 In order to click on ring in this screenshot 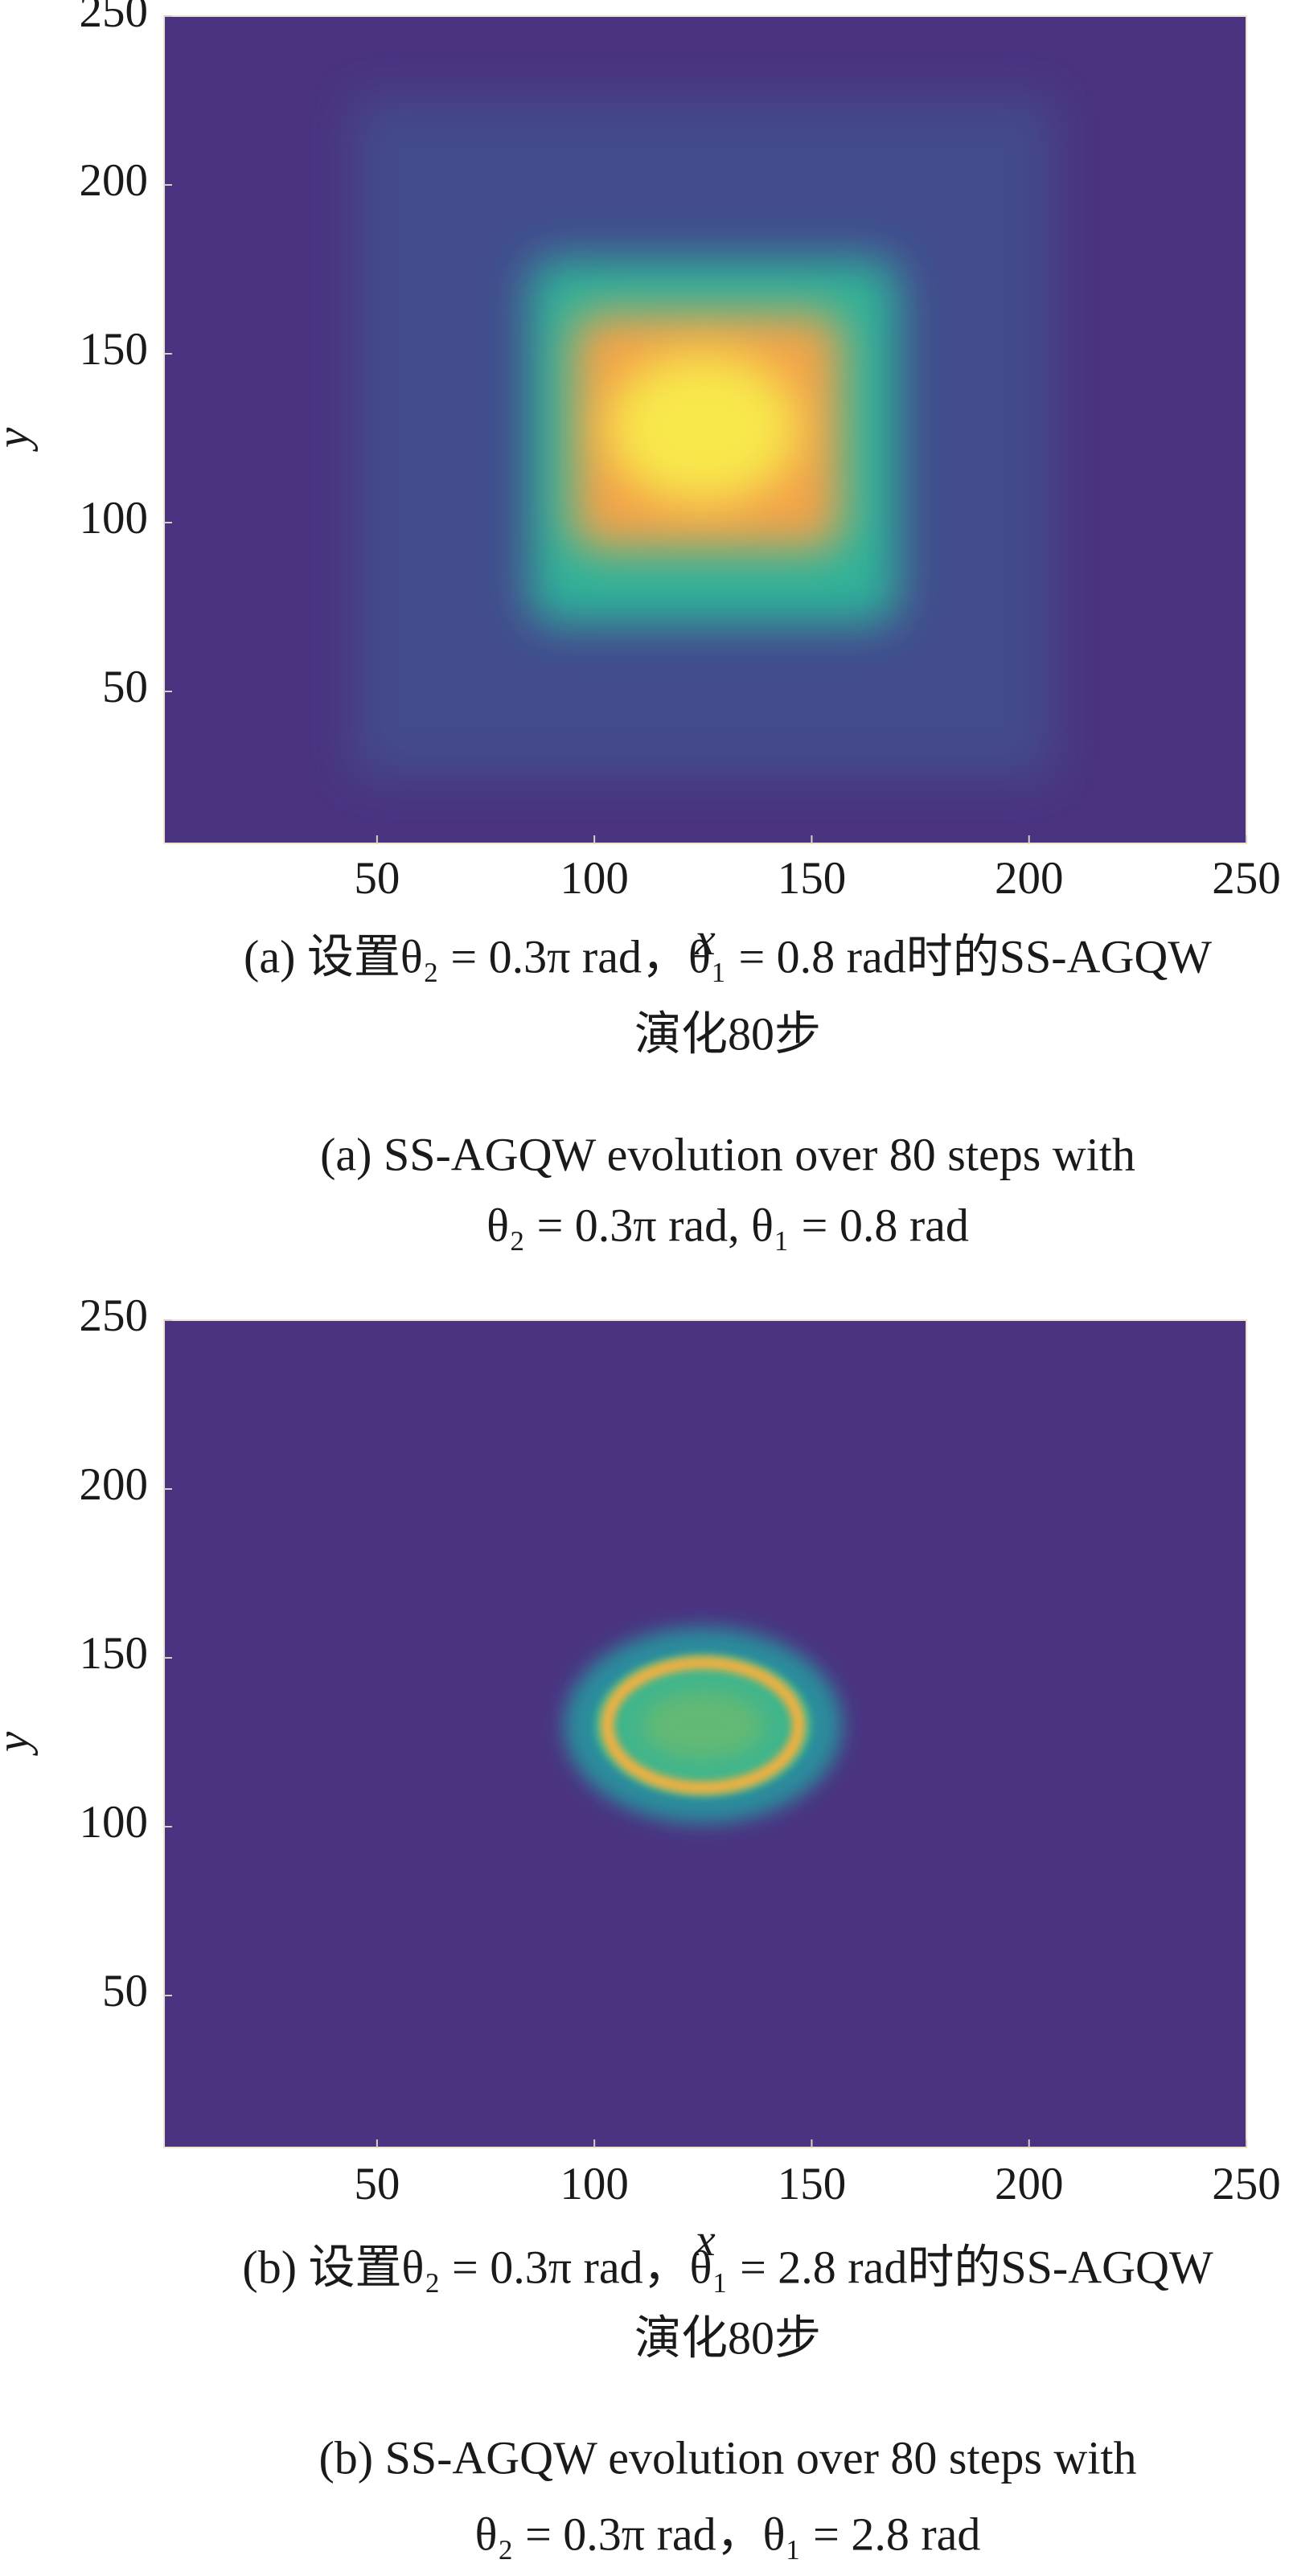, I will do `click(703, 1726)`.